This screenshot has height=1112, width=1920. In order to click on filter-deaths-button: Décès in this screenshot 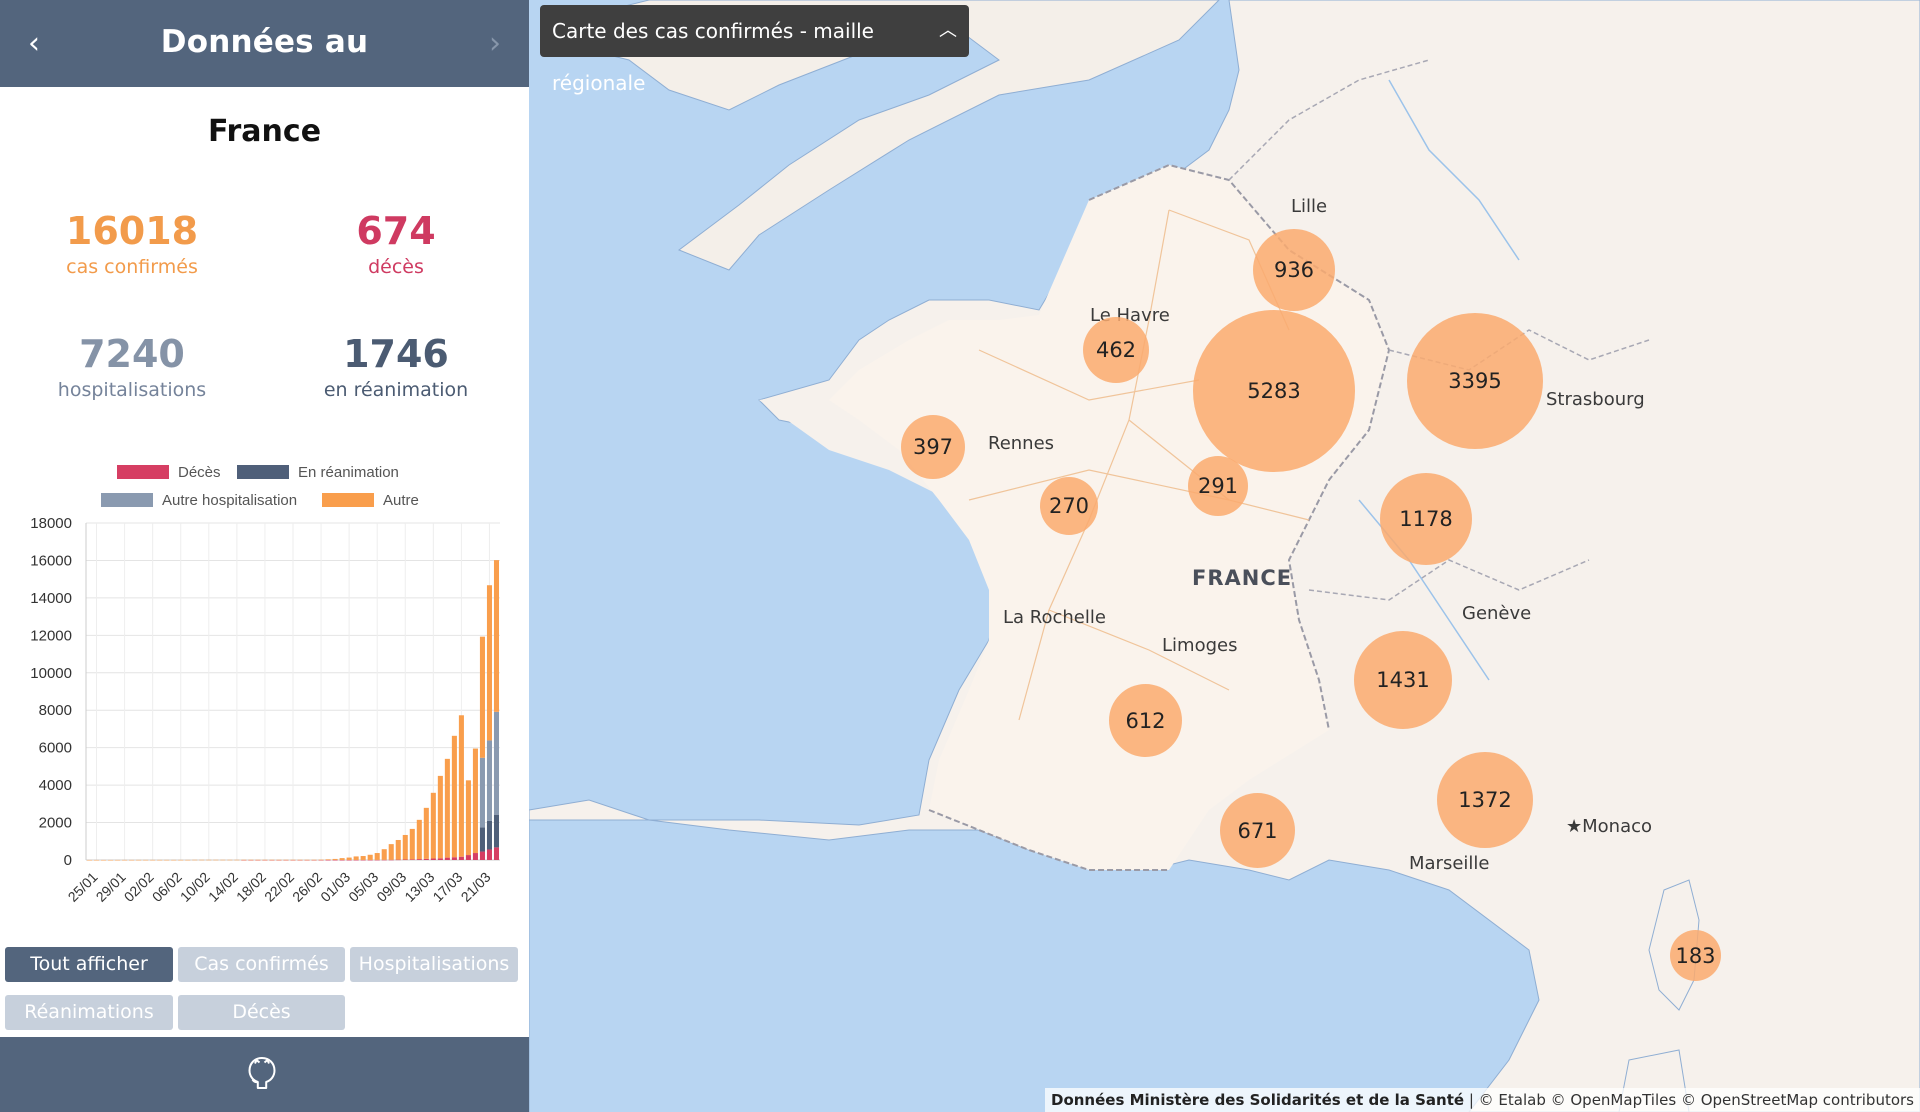, I will do `click(261, 1012)`.